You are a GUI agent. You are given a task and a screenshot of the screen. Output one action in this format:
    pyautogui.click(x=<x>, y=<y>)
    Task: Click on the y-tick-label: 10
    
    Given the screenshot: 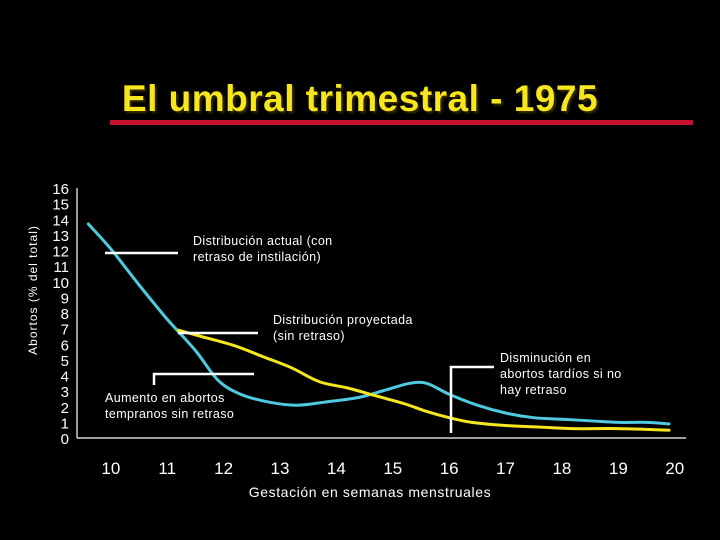 What is the action you would take?
    pyautogui.click(x=60, y=283)
    